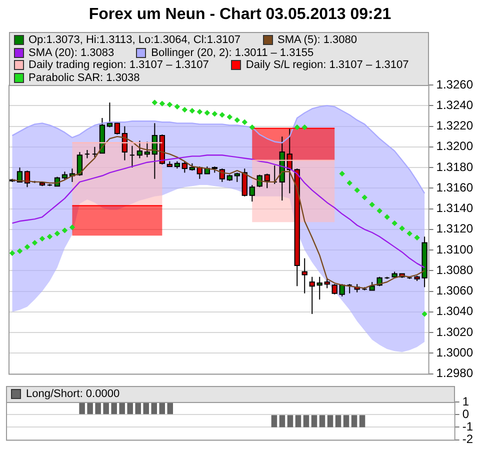 The image size is (480, 457). What do you see at coordinates (455, 269) in the screenshot?
I see `y-tick-label: 1.3080` at bounding box center [455, 269].